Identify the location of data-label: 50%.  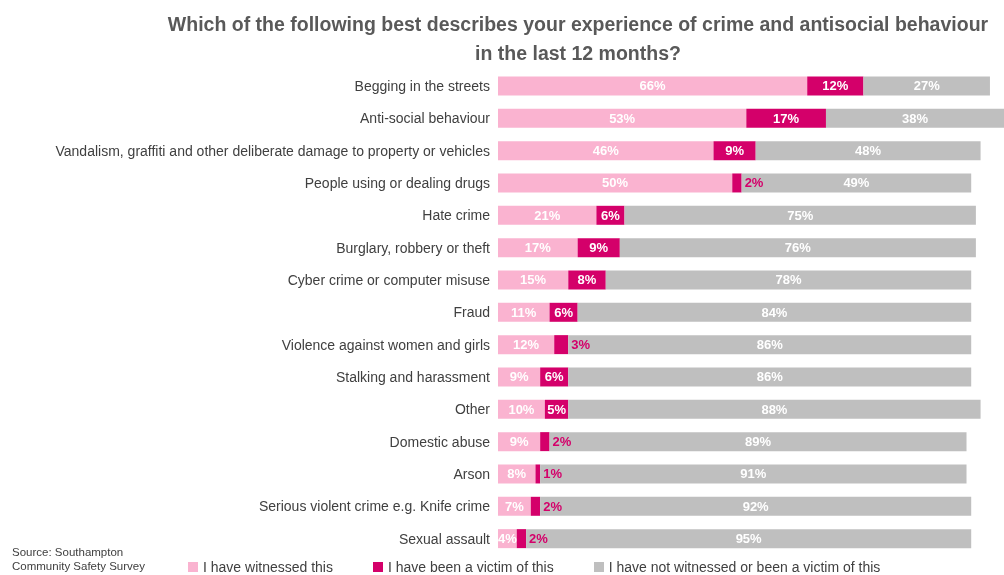
(615, 183).